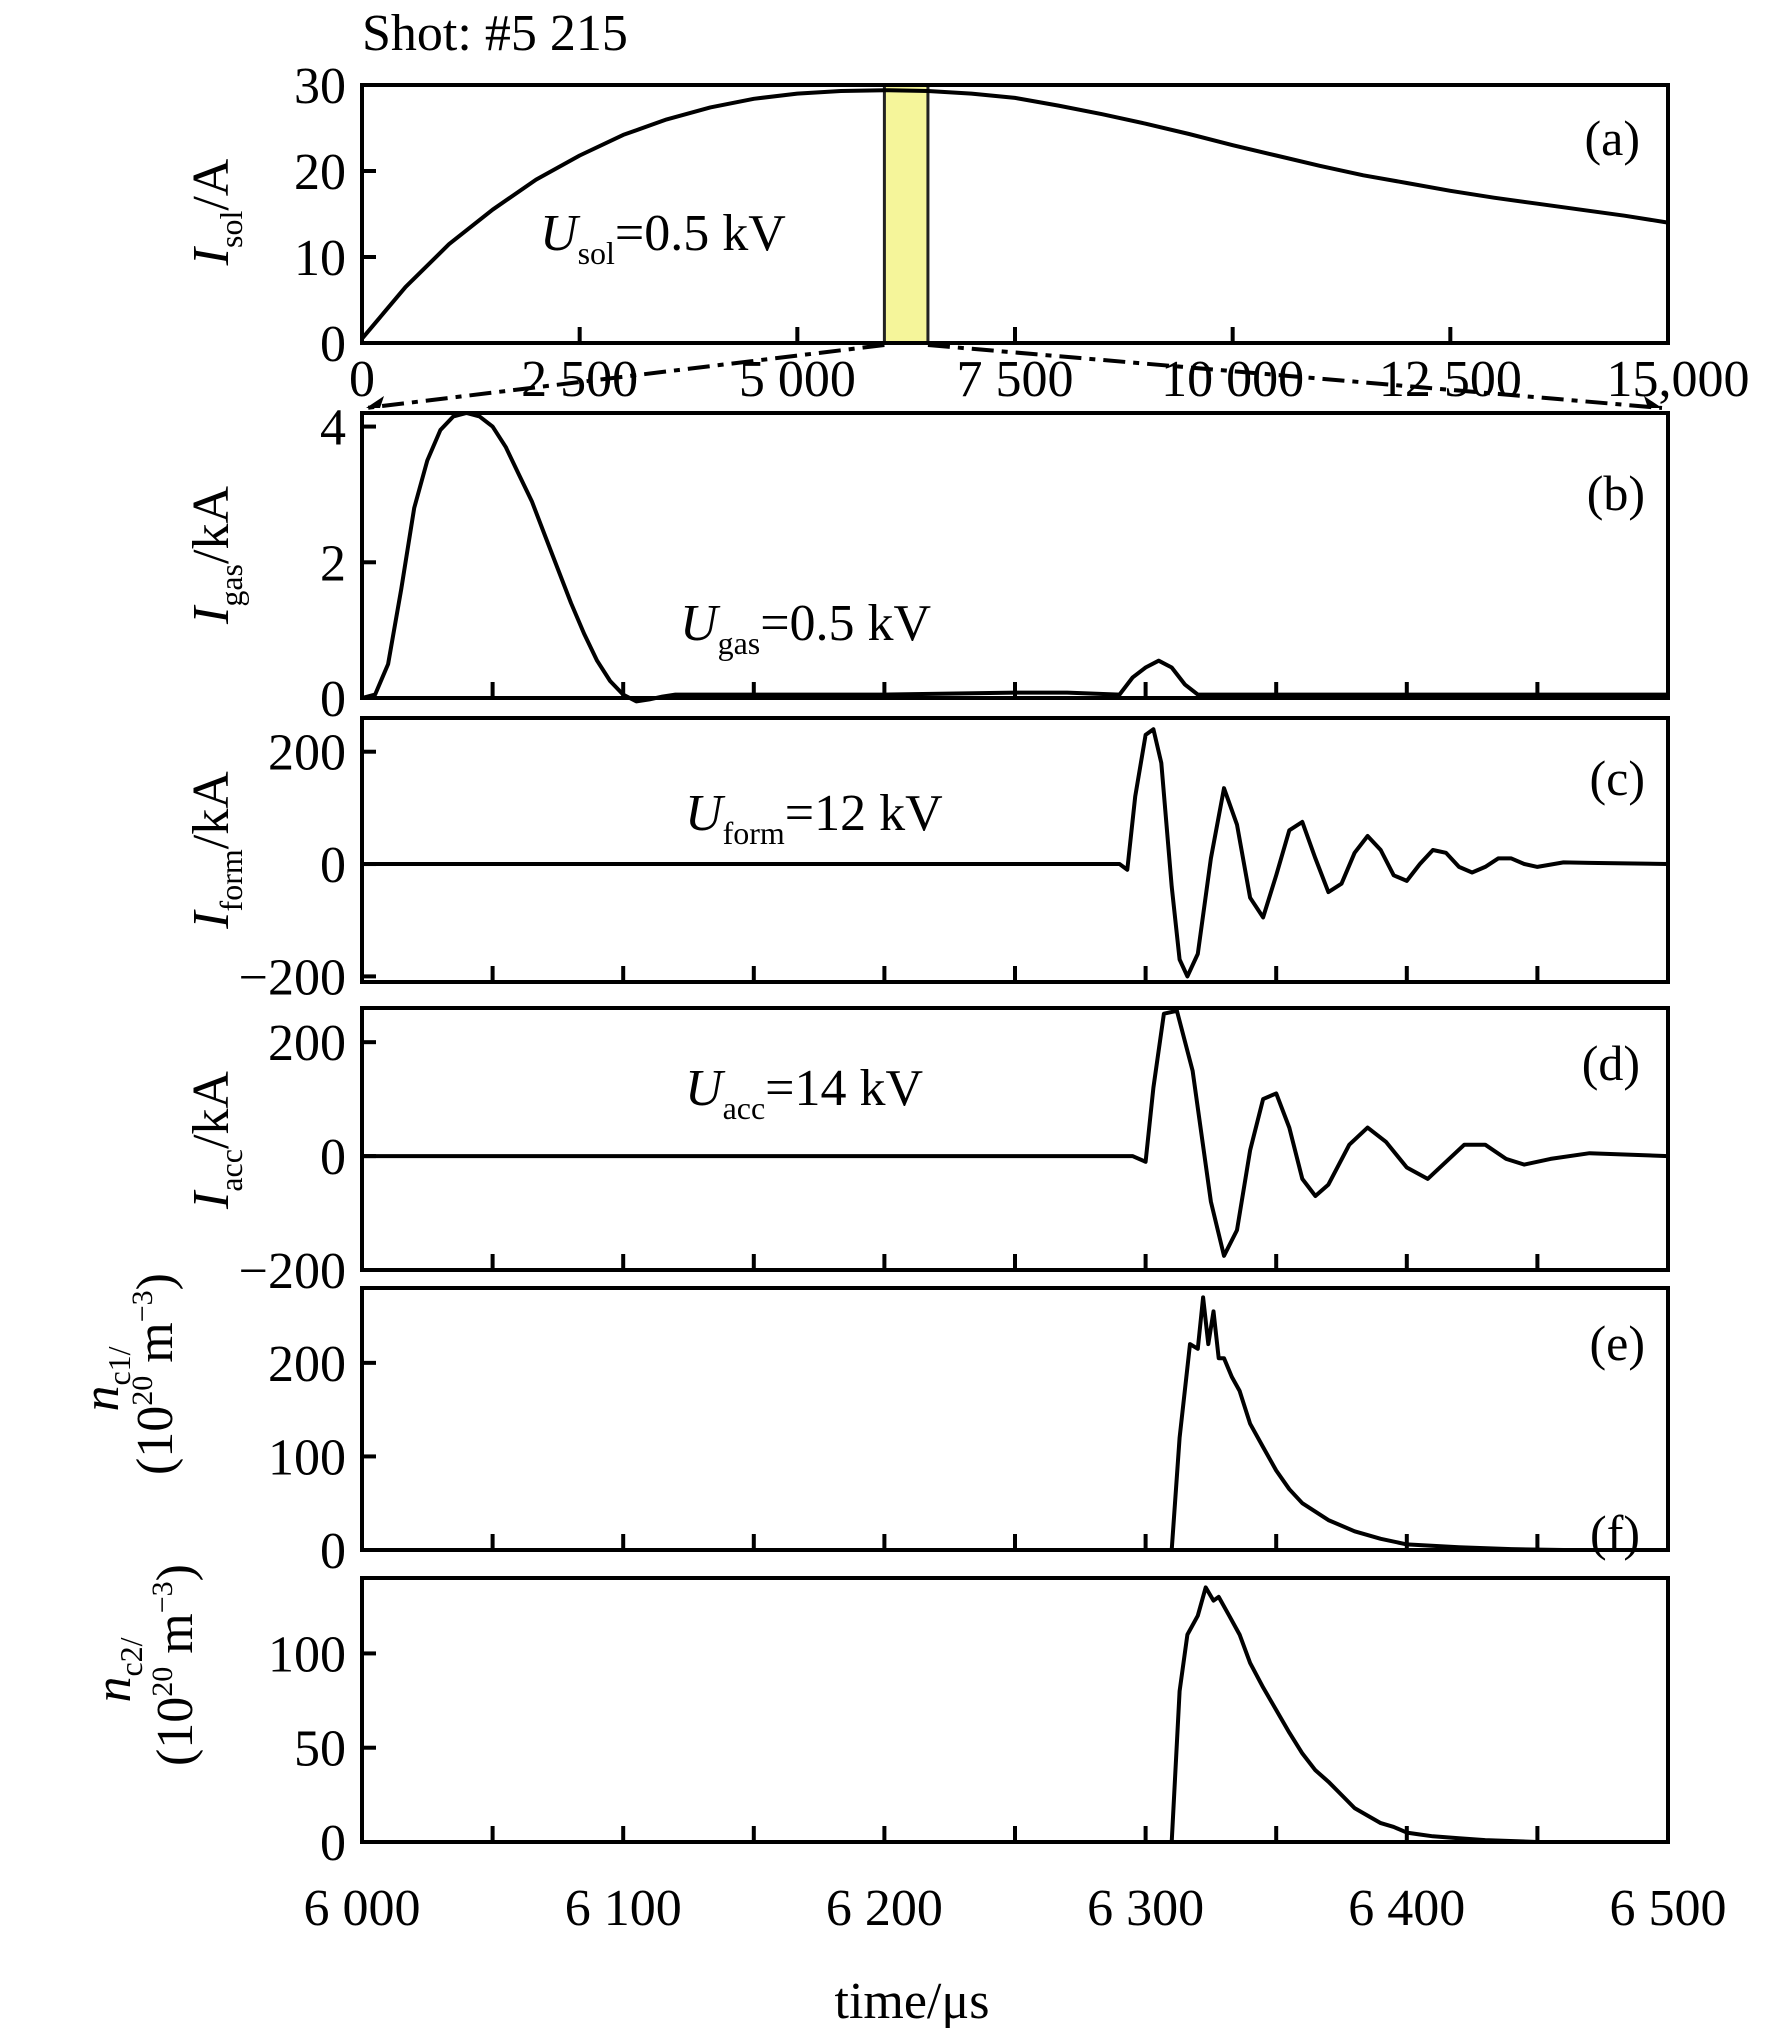 The image size is (1772, 2028). I want to click on x-tick-label: 6 100, so click(623, 1908).